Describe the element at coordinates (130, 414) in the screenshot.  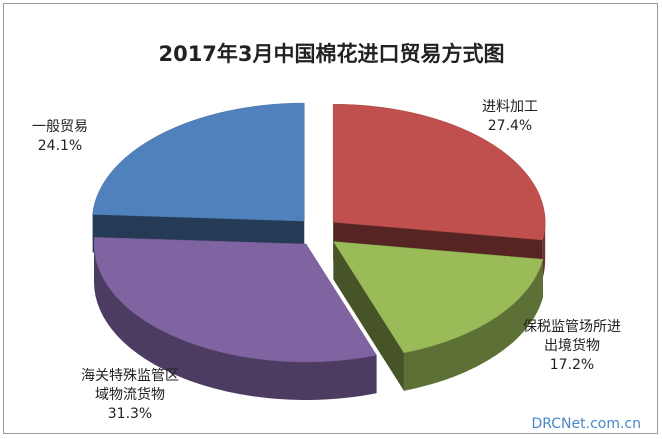
I see `value-label: 31.3%` at that location.